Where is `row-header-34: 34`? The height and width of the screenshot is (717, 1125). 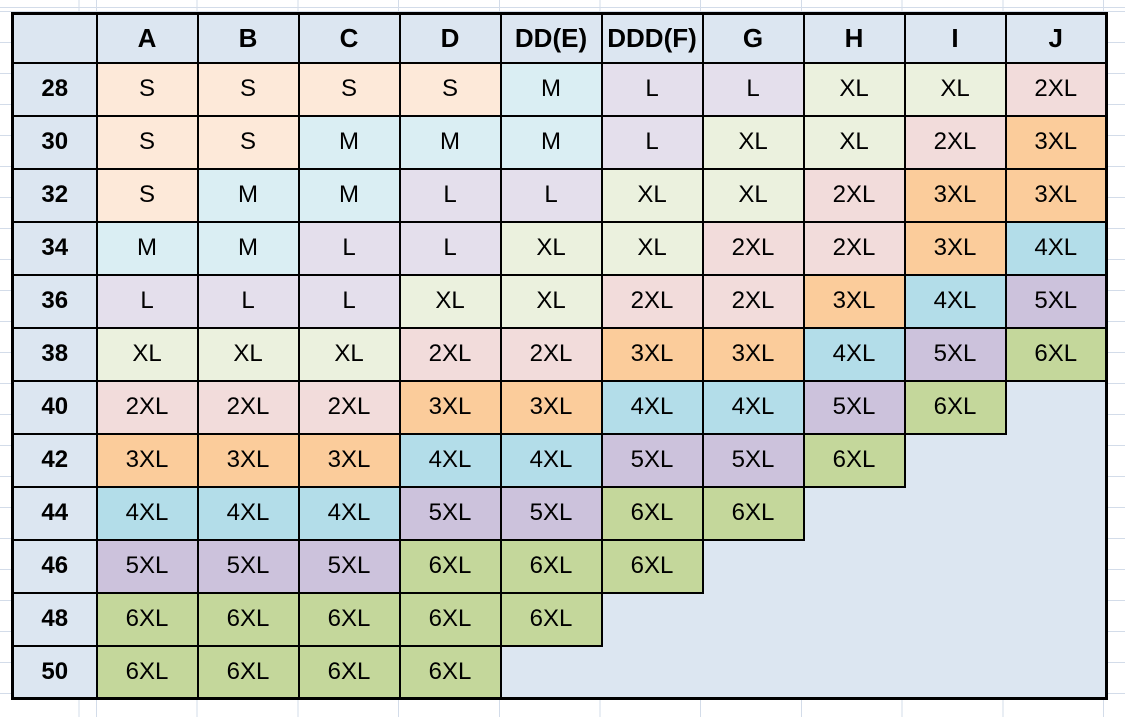
row-header-34: 34 is located at coordinates (54, 248).